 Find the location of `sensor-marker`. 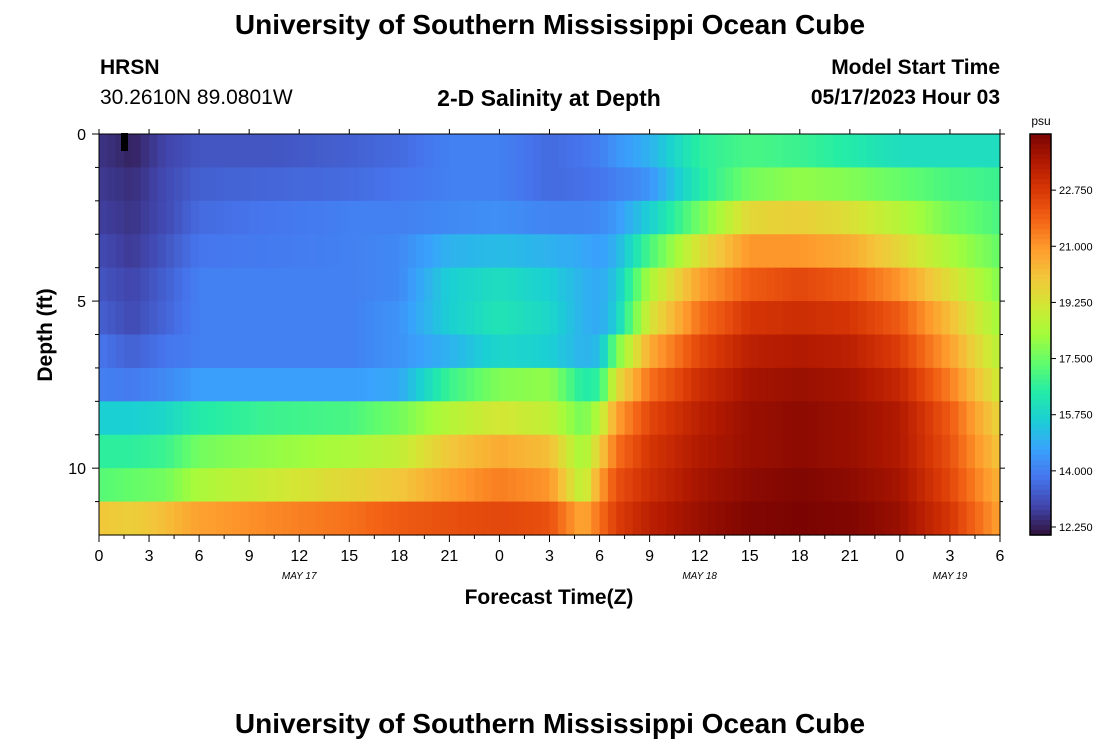

sensor-marker is located at coordinates (124, 142).